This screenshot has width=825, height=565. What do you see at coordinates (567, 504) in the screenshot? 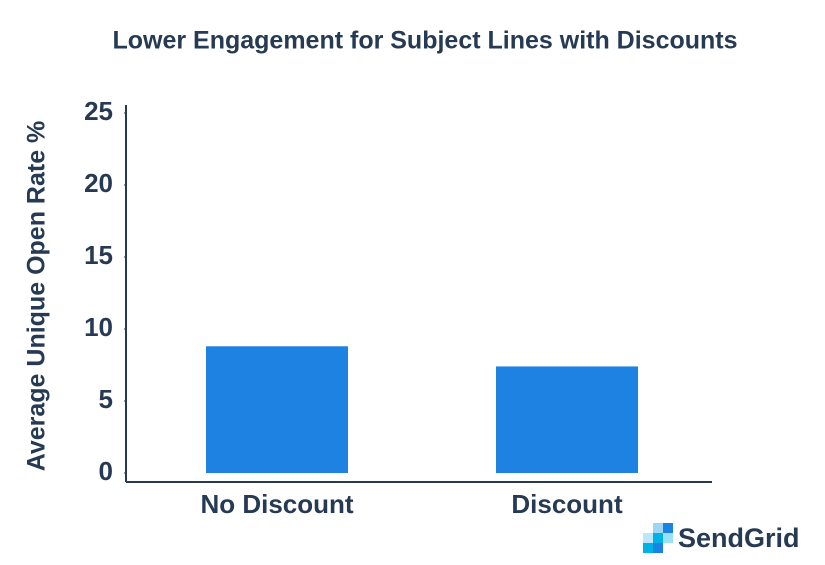
I see `x-tick-label: Discount` at bounding box center [567, 504].